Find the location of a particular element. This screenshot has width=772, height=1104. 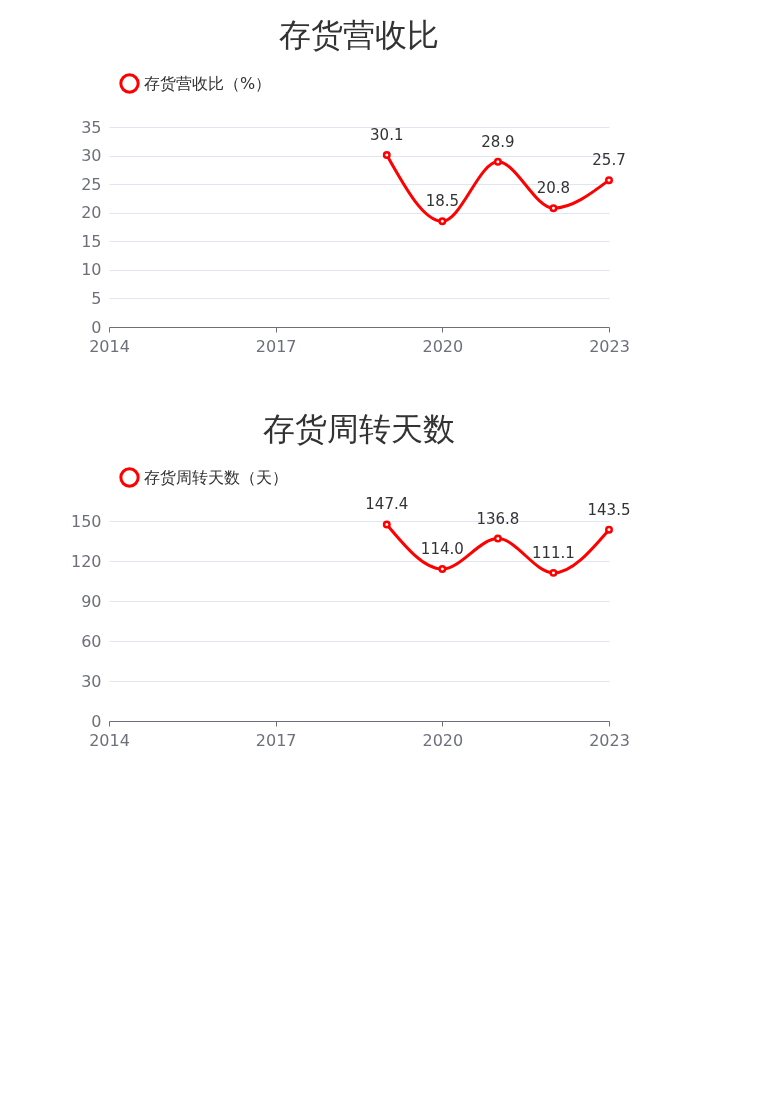

y-tick-label: 150 is located at coordinates (86, 521).